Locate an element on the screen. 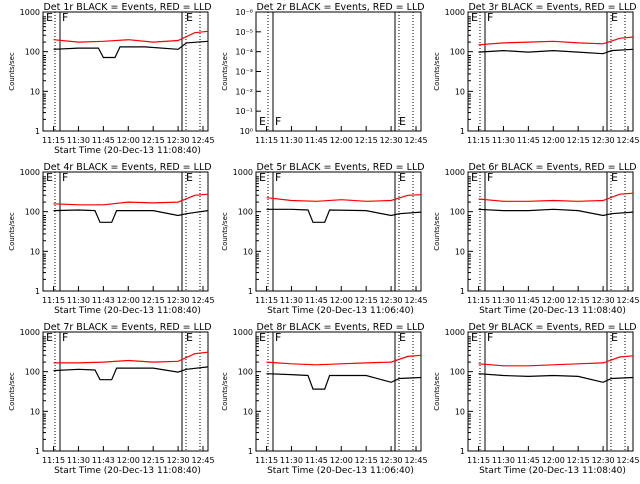  panel-title: Det 7r BLACK = Events, RED = LLD is located at coordinates (127, 327).